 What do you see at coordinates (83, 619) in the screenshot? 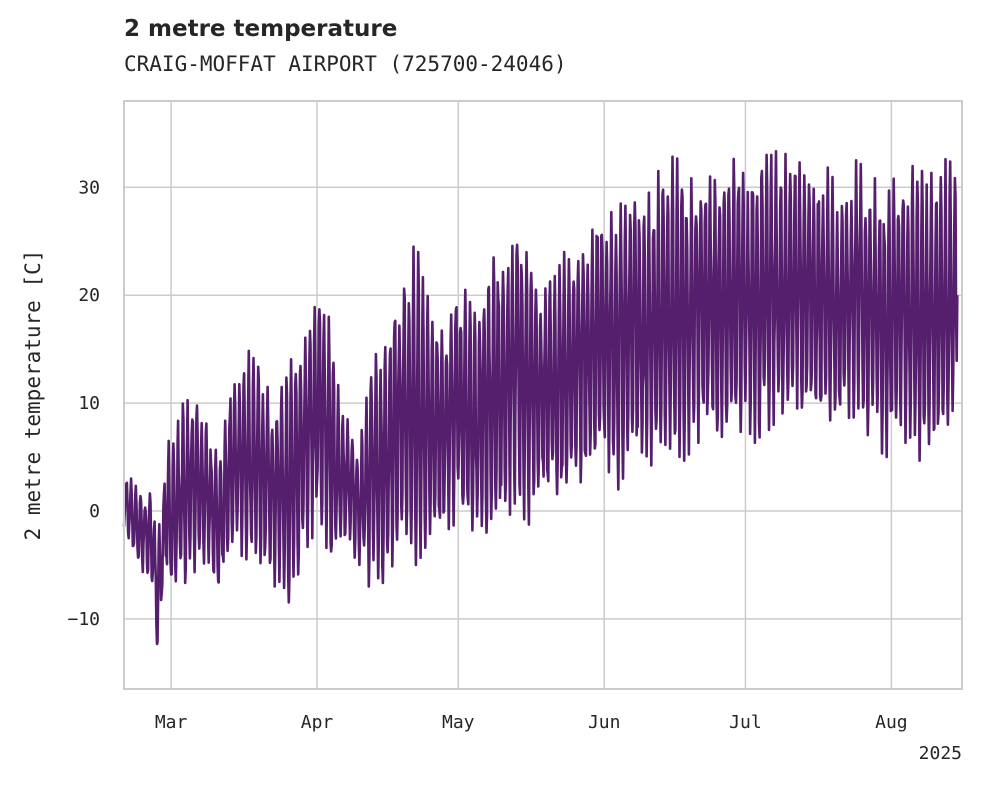
I see `y-tick-label: −10` at bounding box center [83, 619].